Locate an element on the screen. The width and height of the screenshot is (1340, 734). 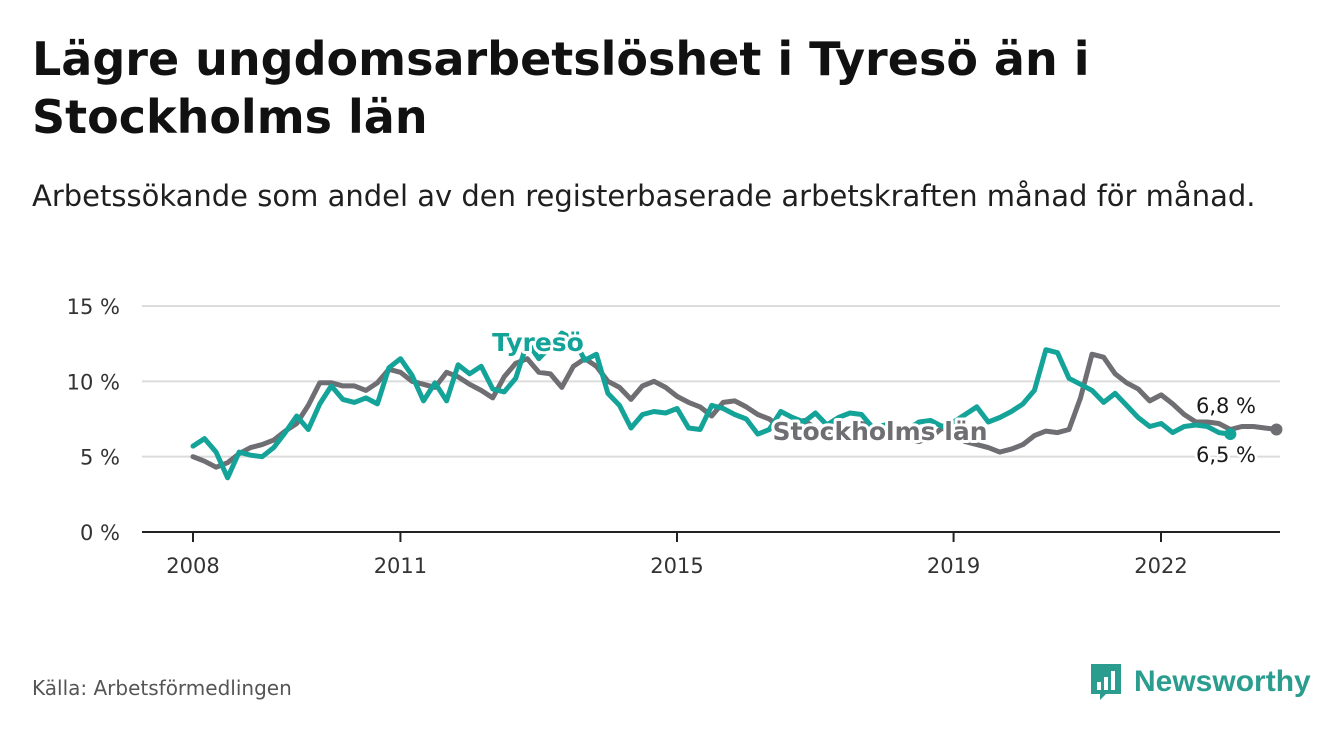
end-value-stockholm: 6,8 % is located at coordinates (1226, 406).